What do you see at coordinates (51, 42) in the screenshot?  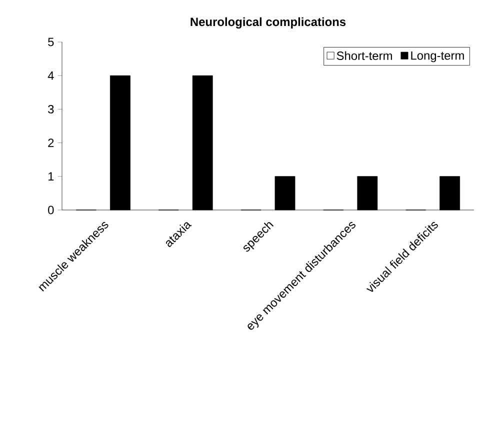 I see `y-tick-label: 5` at bounding box center [51, 42].